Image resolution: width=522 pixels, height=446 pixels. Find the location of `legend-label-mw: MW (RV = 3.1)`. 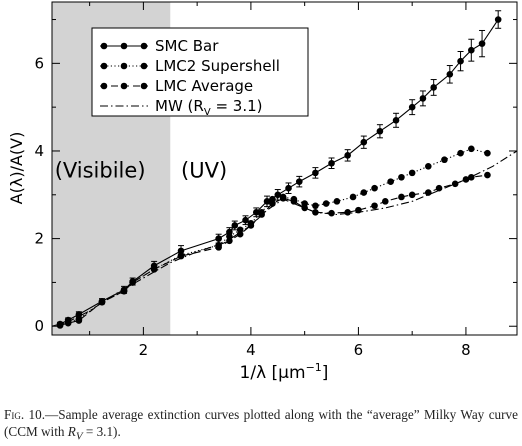

legend-label-mw: MW (RV = 3.1) is located at coordinates (208, 107).